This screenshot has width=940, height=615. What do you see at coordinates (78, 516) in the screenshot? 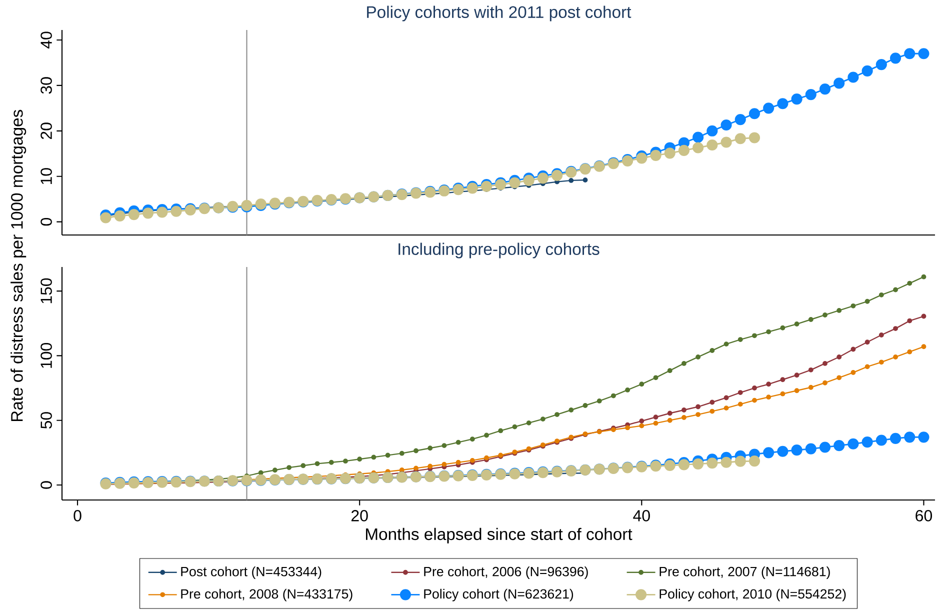
I see `x-tick-label: 0` at bounding box center [78, 516].